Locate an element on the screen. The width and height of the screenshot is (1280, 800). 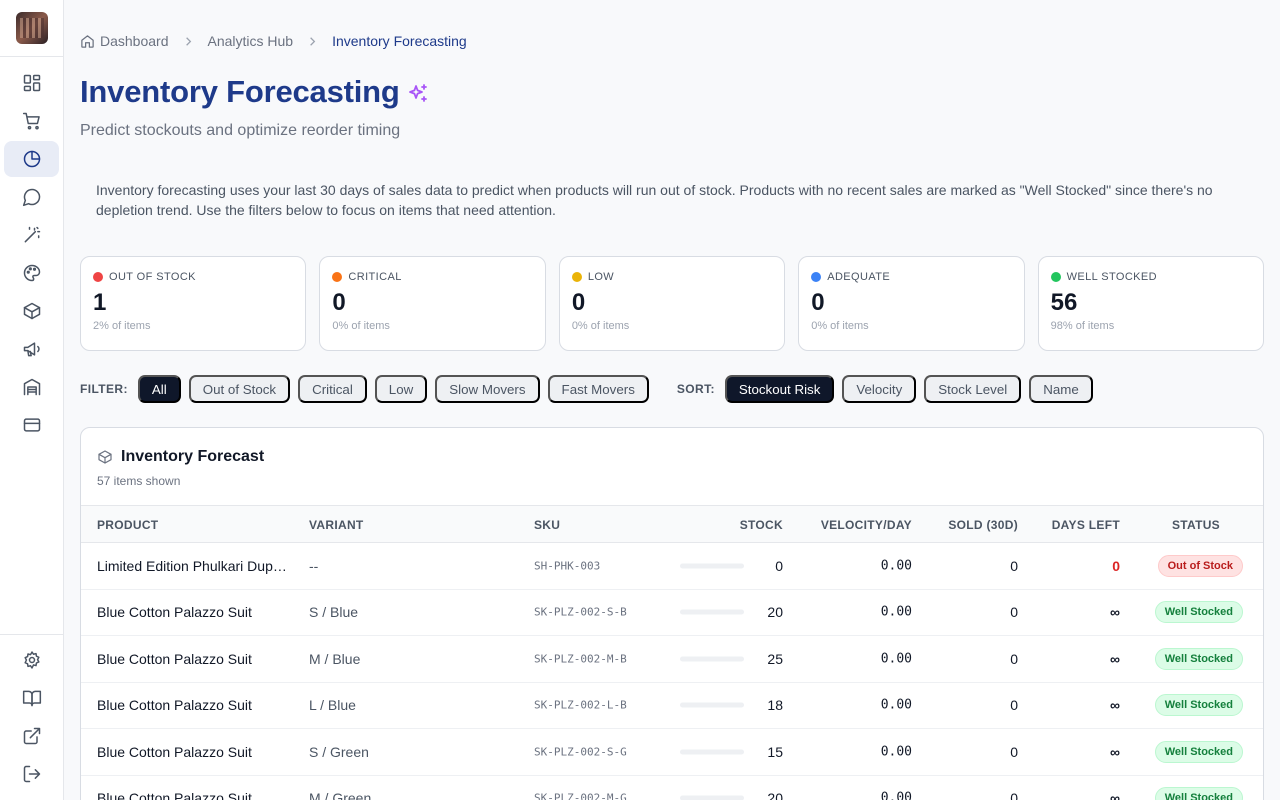
magic-wand-icon is located at coordinates (32, 234).